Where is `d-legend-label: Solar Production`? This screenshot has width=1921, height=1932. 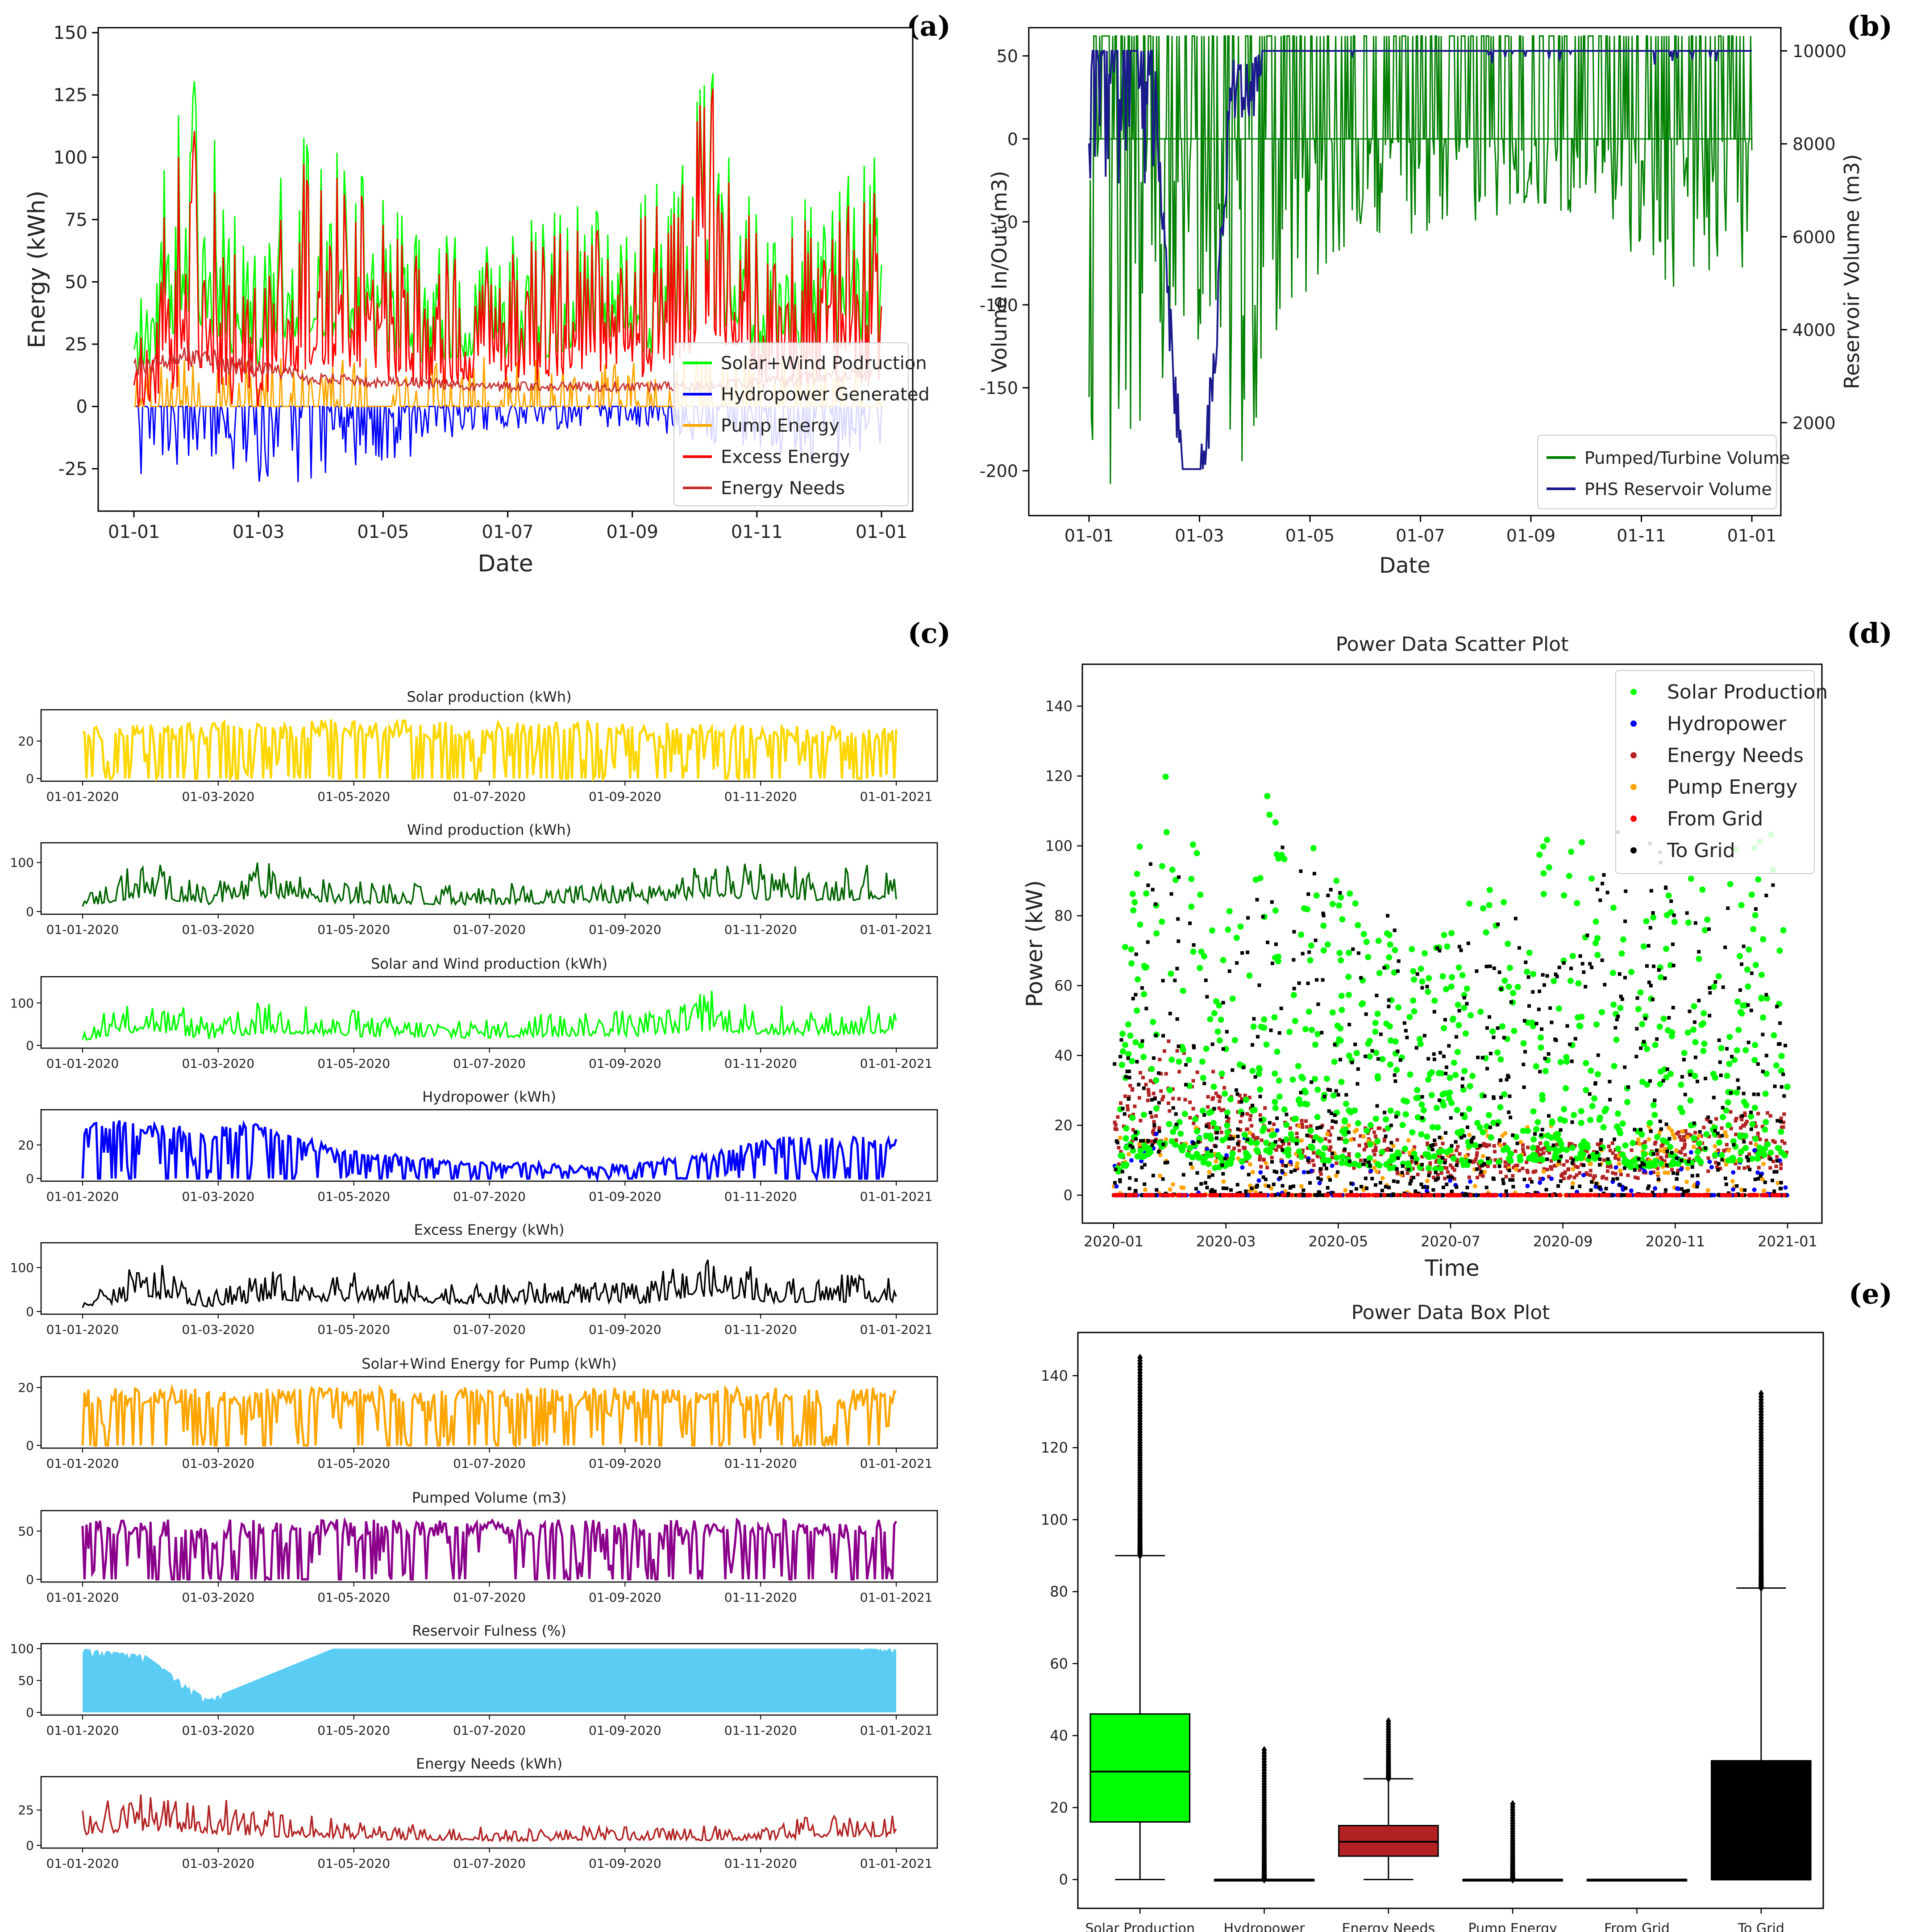
d-legend-label: Solar Production is located at coordinates (1747, 692).